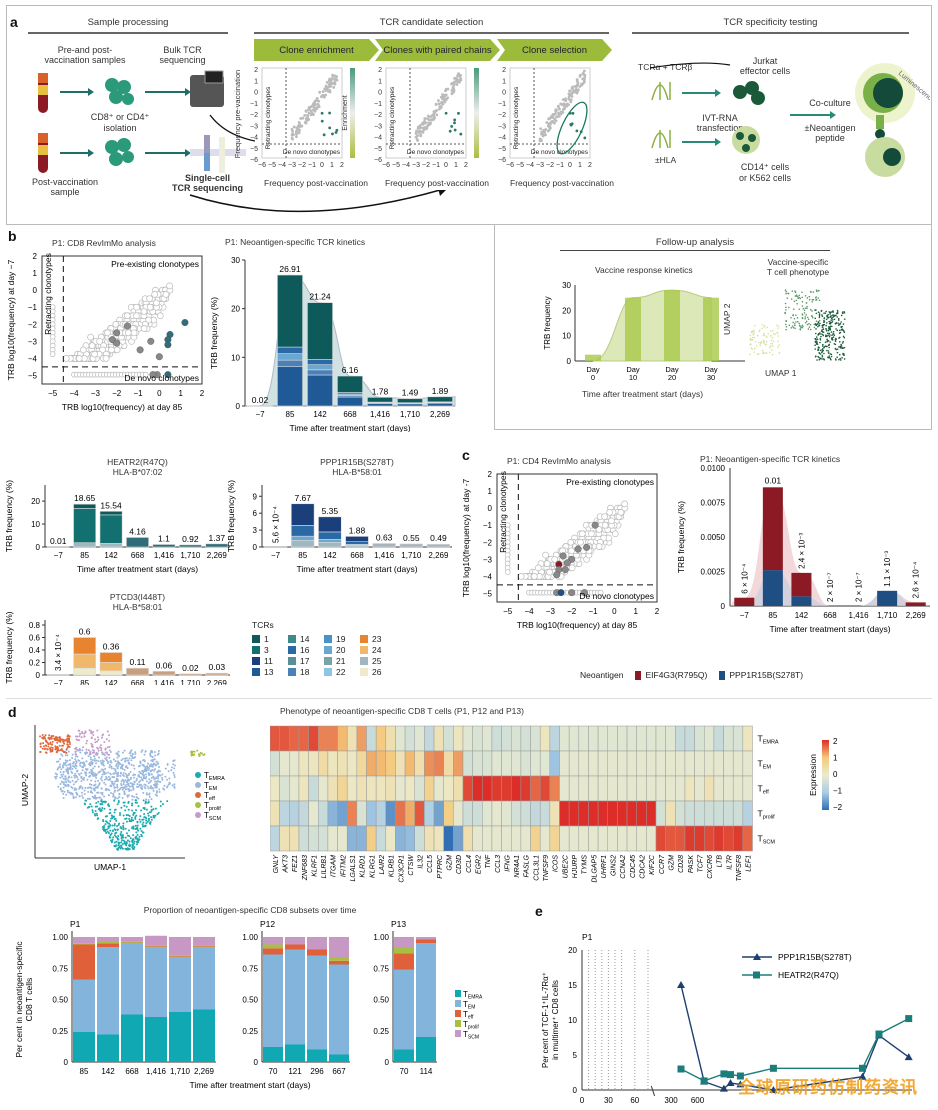  What do you see at coordinates (254, 115) in the screenshot?
I see `mini-ytick: −2` at bounding box center [254, 115].